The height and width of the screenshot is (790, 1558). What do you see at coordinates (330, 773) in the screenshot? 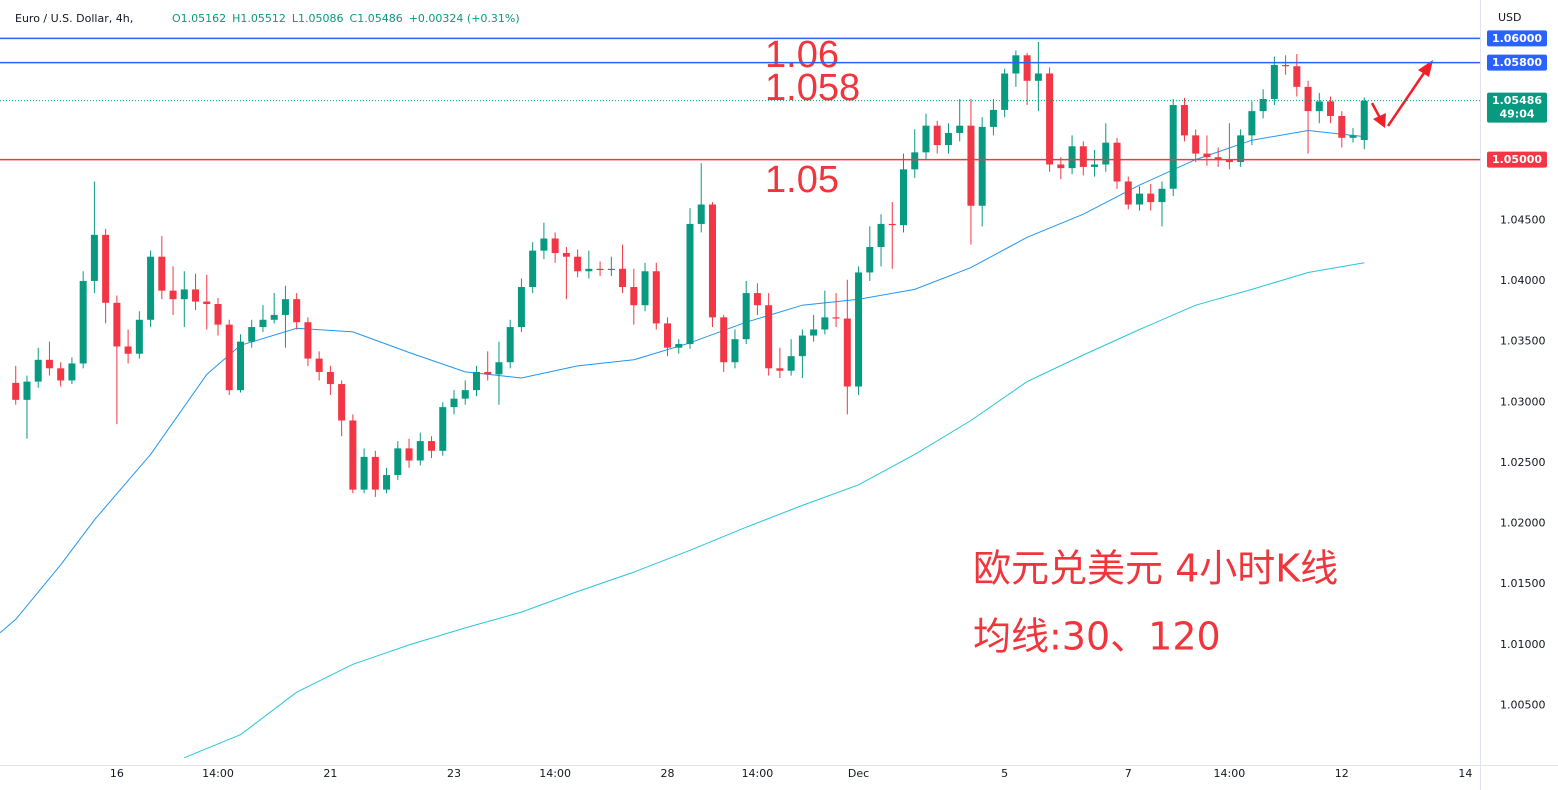
I see `x-tick-label: 21` at bounding box center [330, 773].